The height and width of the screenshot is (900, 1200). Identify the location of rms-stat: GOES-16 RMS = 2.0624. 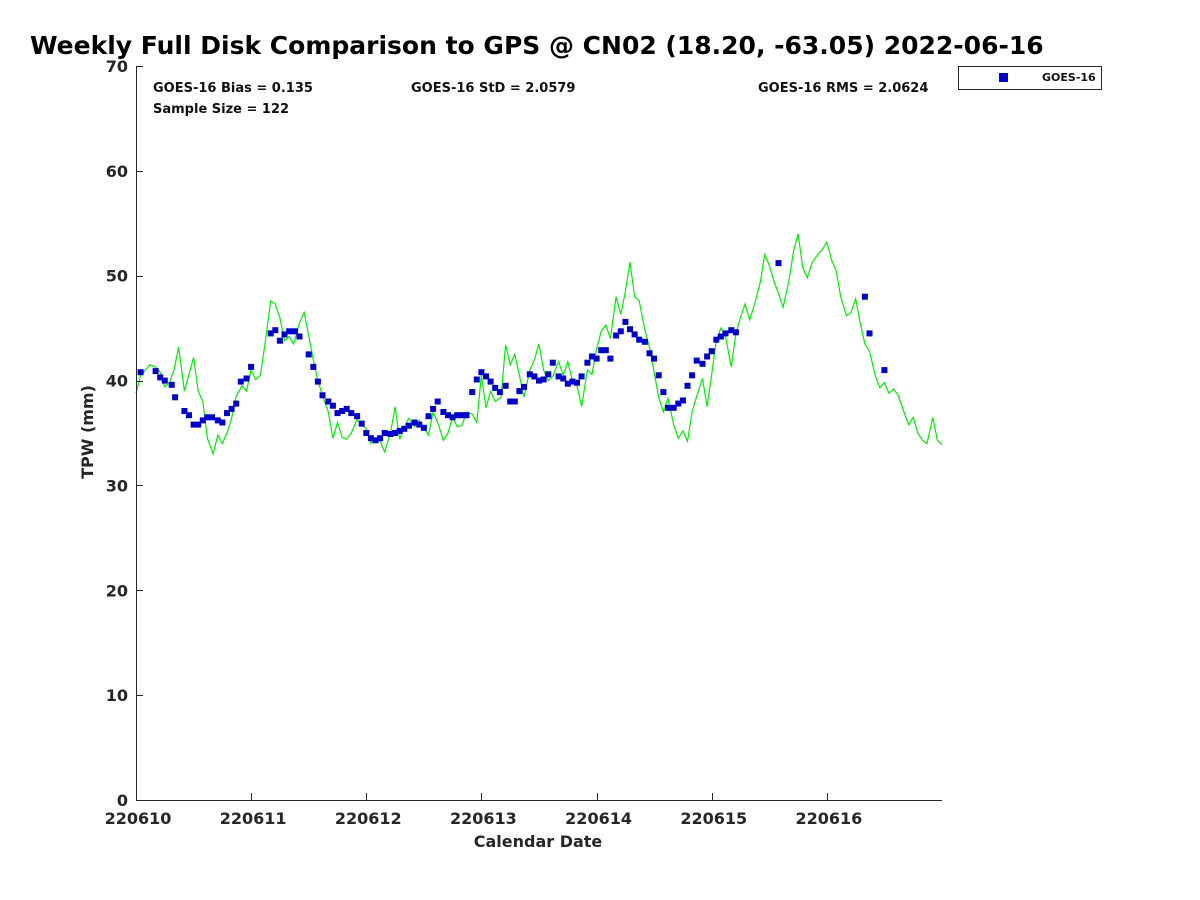
(843, 88).